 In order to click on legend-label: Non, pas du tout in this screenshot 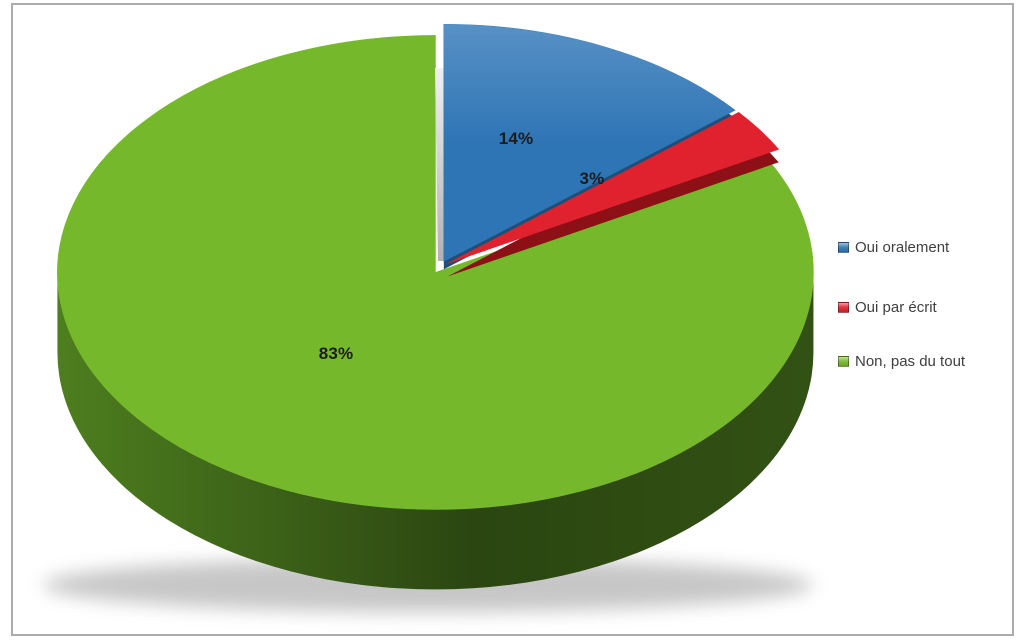, I will do `click(910, 361)`.